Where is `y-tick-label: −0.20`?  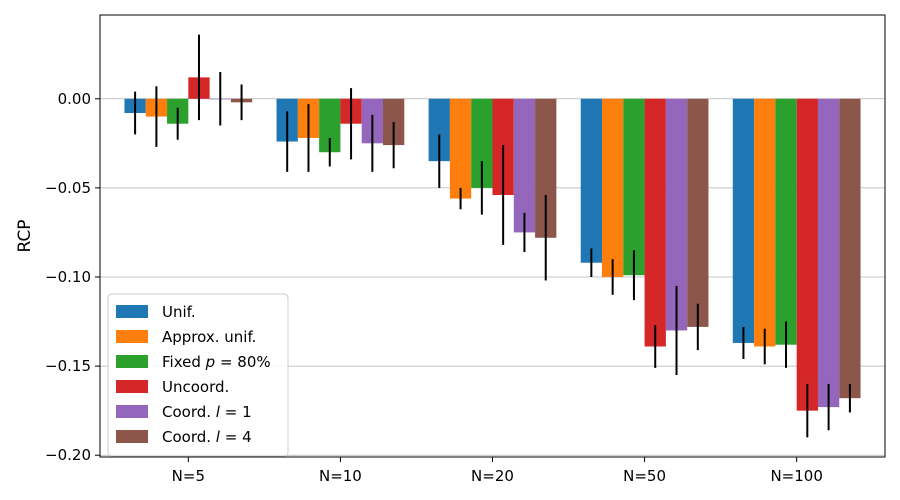 y-tick-label: −0.20 is located at coordinates (68, 455).